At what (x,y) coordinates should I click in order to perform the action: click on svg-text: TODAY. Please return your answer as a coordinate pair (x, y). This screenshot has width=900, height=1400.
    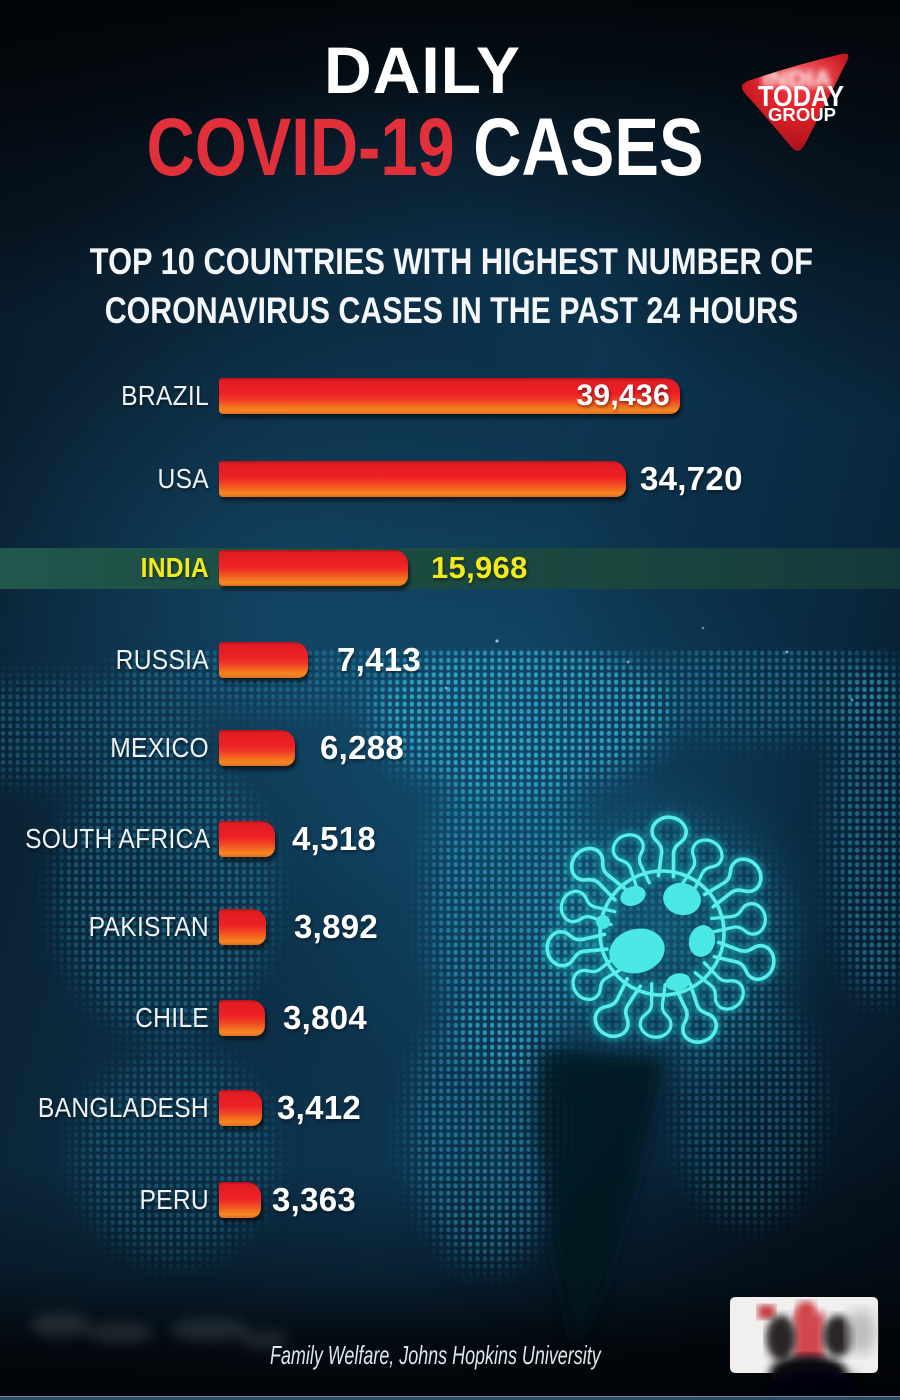
    Looking at the image, I should click on (801, 97).